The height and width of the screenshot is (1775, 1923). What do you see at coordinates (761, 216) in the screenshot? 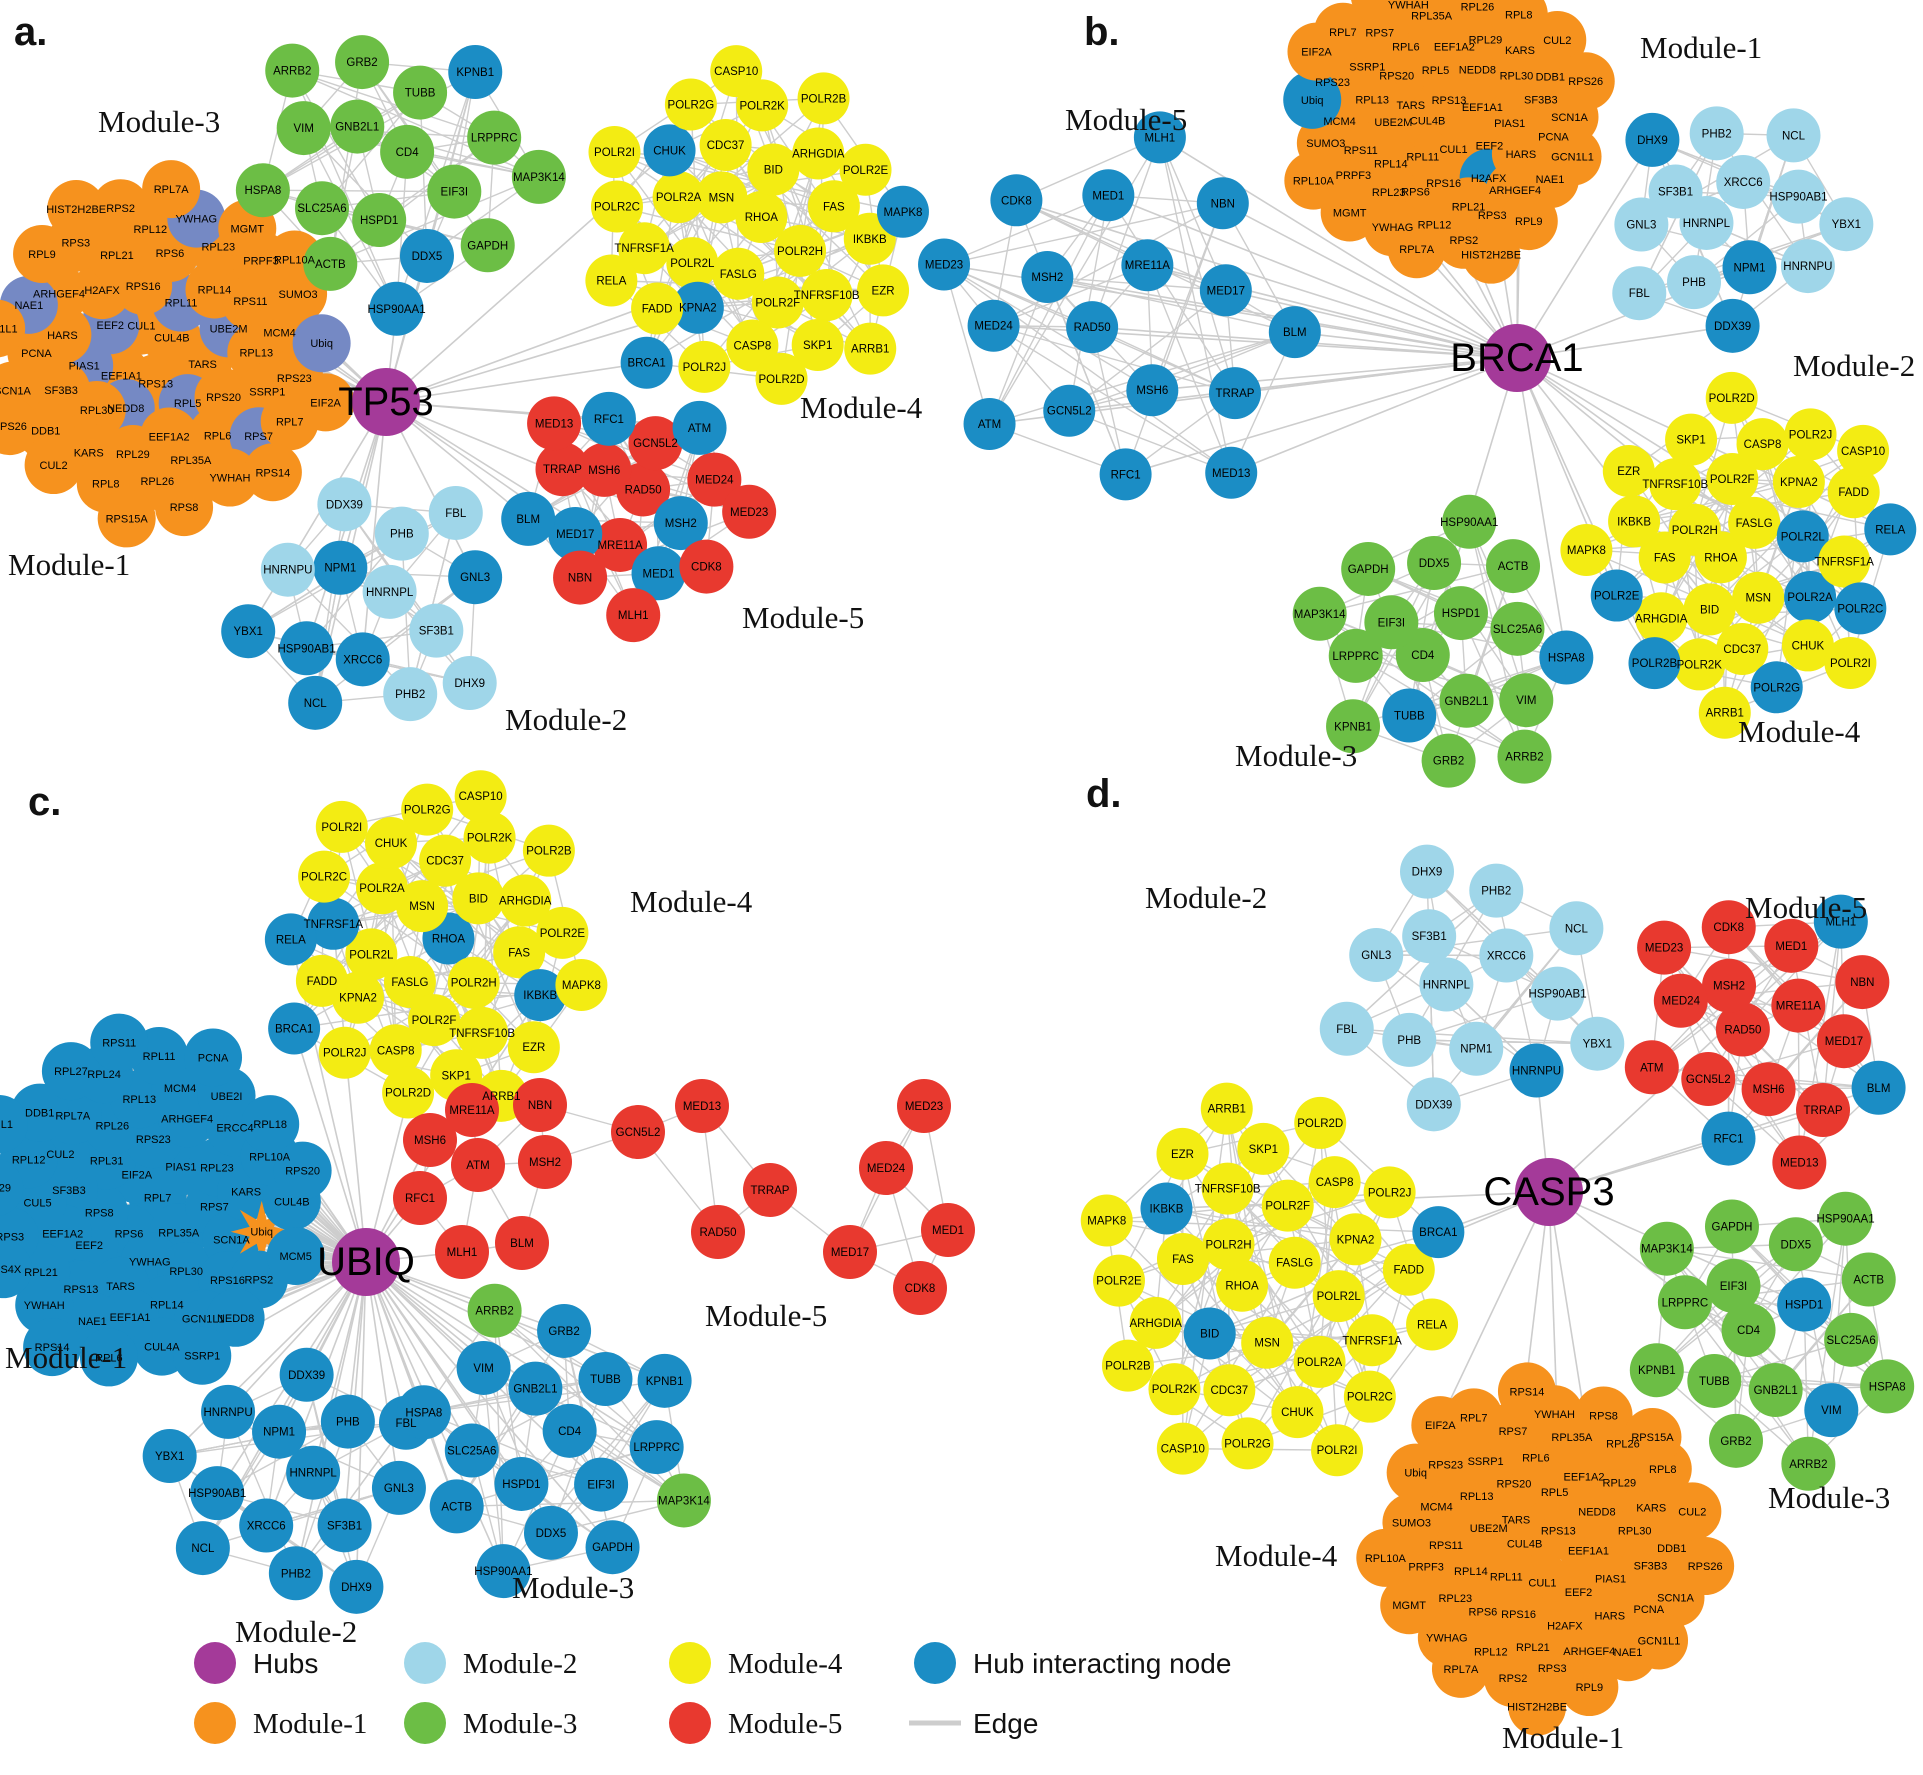
I see `node-RHOA` at bounding box center [761, 216].